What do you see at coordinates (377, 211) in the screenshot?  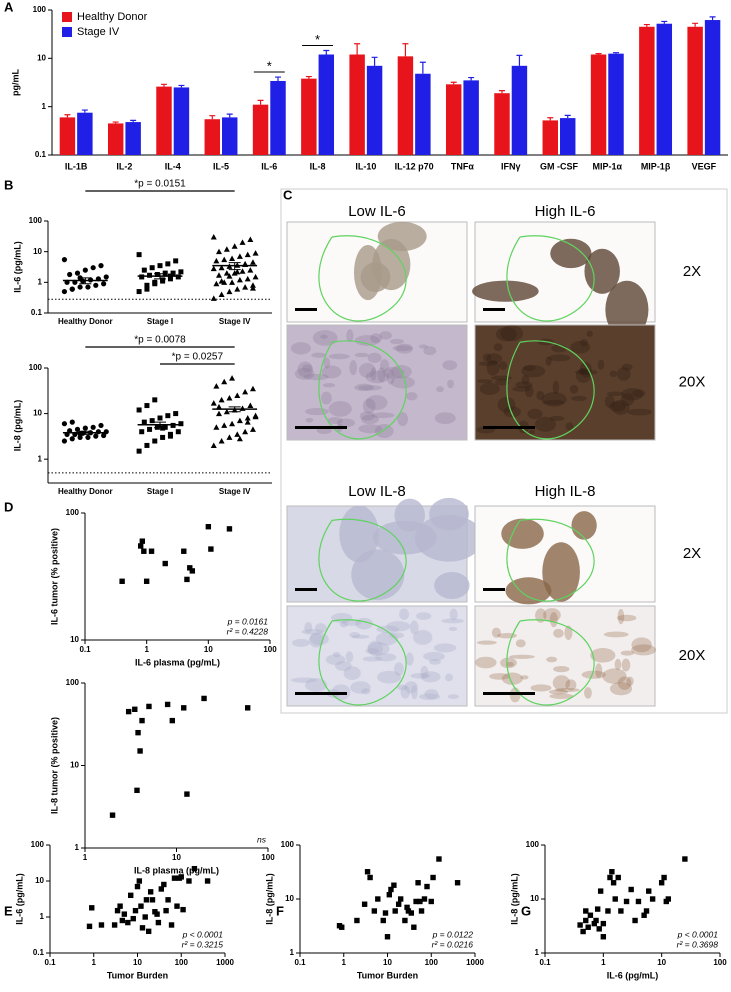 I see `micrograph-title: Low IL-6` at bounding box center [377, 211].